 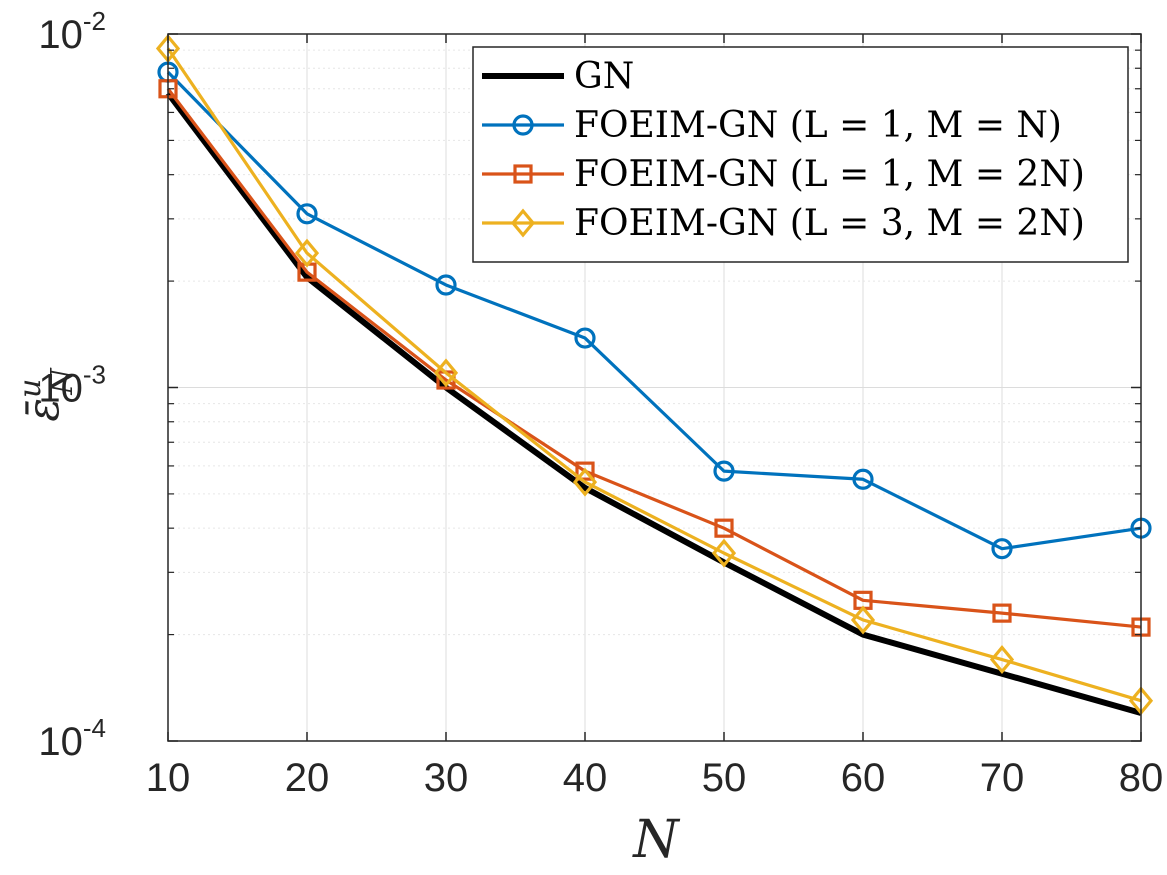 I want to click on legend-item: FOEIM-GN (L = 3, M = 2N), so click(x=783, y=223).